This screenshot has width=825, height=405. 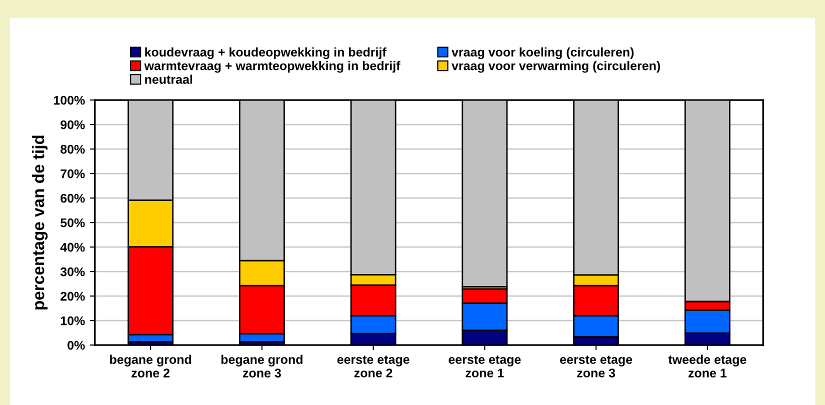 I want to click on y-tick-label: 90%, so click(x=72, y=125).